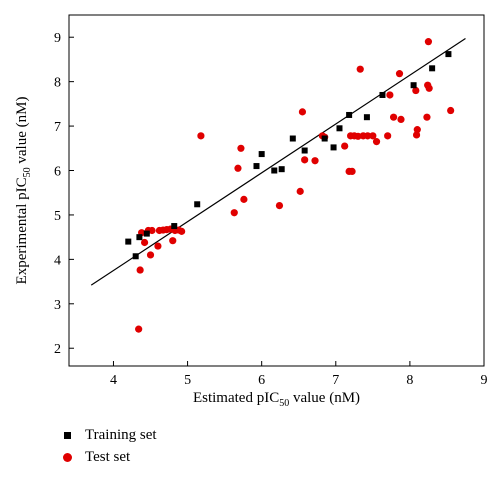 The width and height of the screenshot is (500, 479). Describe the element at coordinates (57, 38) in the screenshot. I see `y-tick-label: 9` at that location.